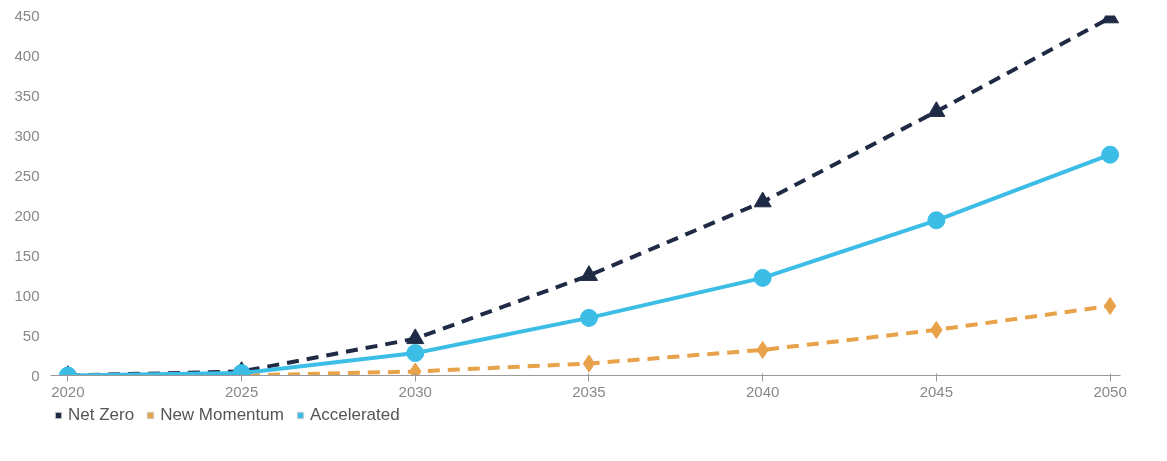 The width and height of the screenshot is (1167, 461). Describe the element at coordinates (27, 255) in the screenshot. I see `y-tick-label: 150` at that location.